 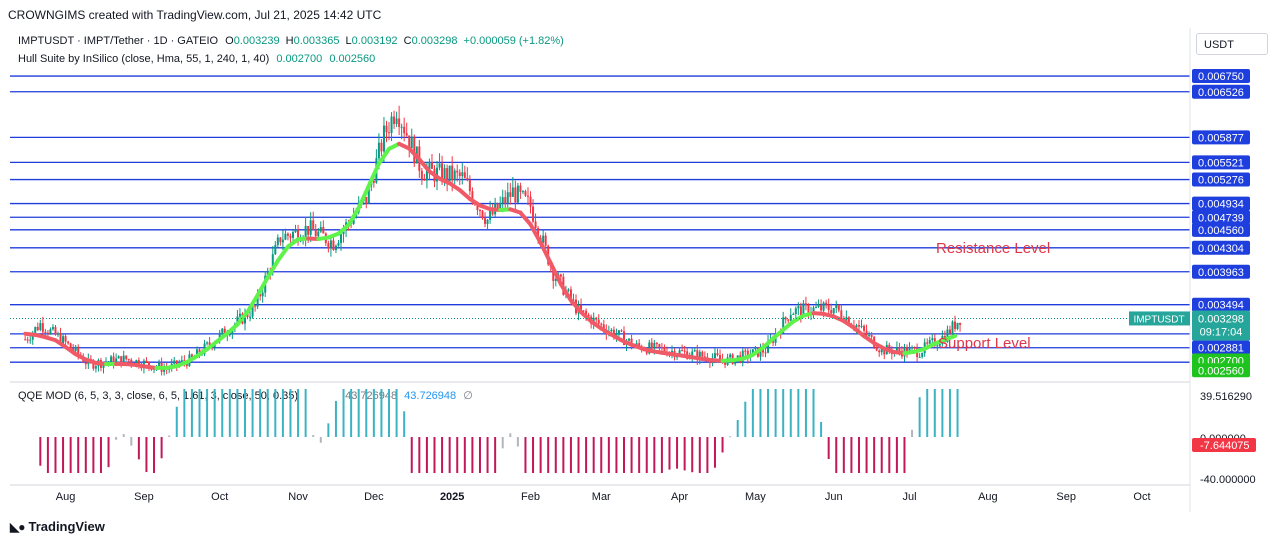 I want to click on qqe-value-1: 43.726948, so click(x=371, y=396).